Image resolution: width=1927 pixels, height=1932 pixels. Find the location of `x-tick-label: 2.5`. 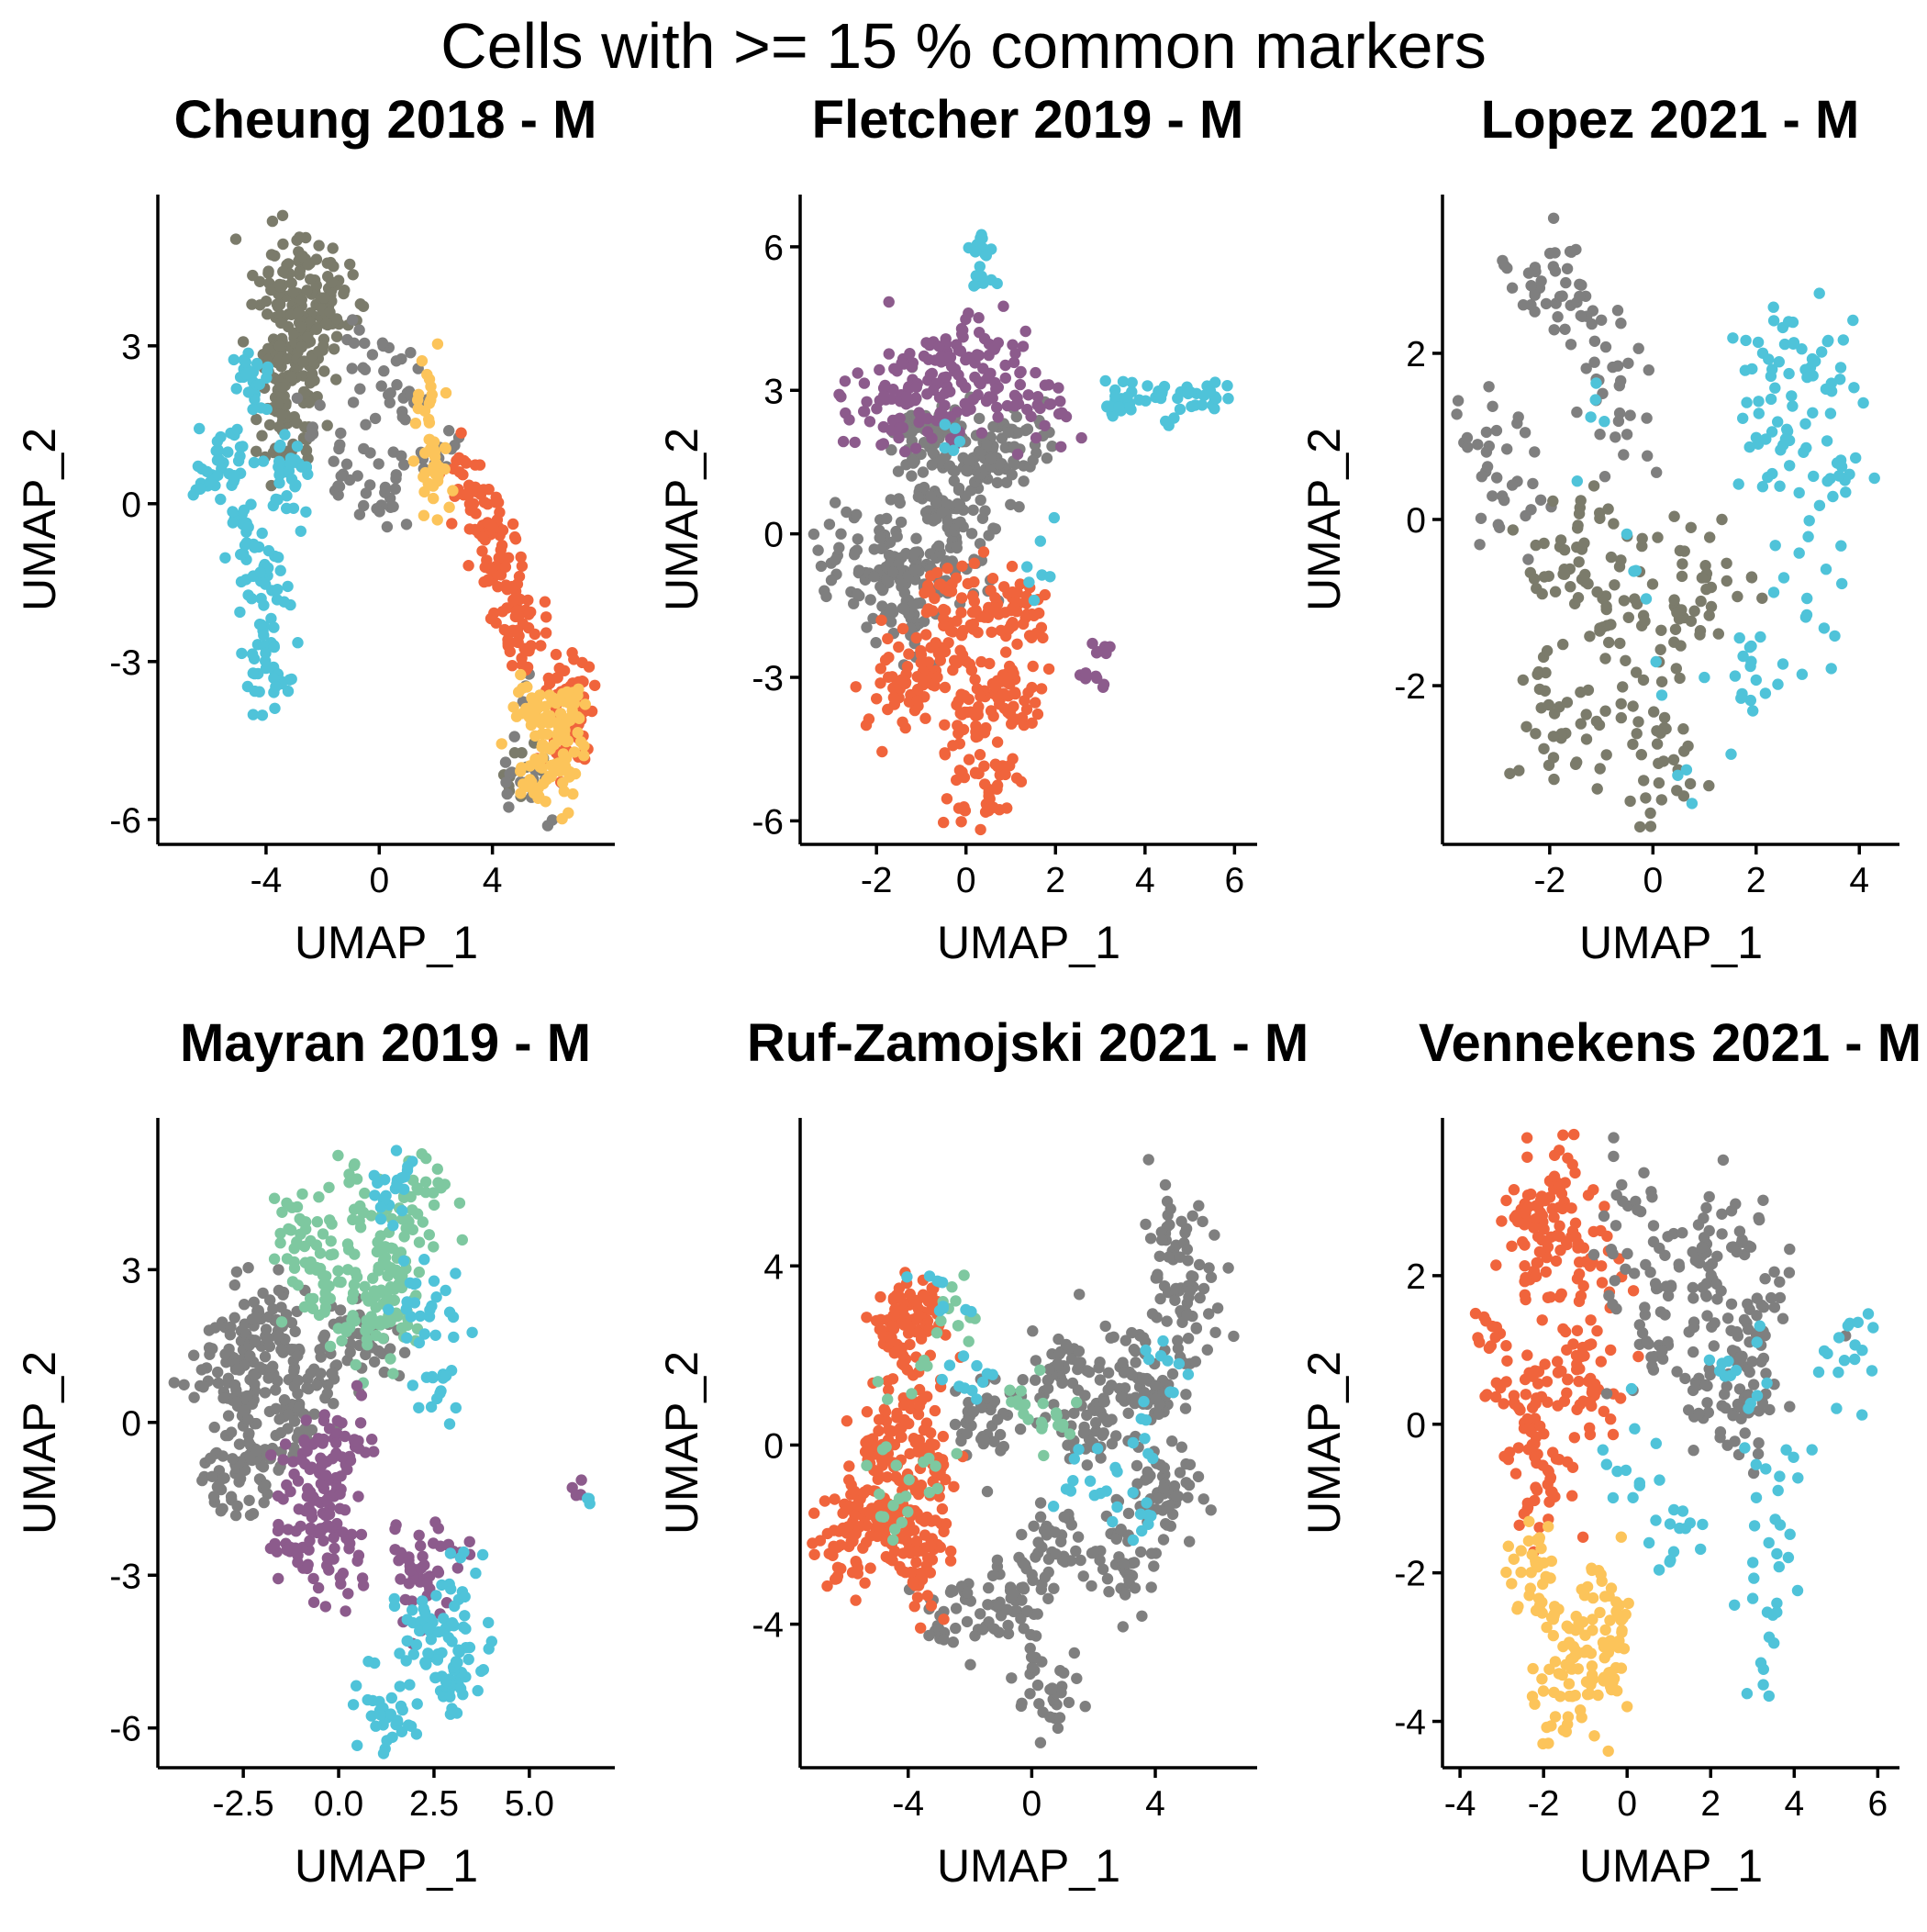

x-tick-label: 2.5 is located at coordinates (434, 1804).